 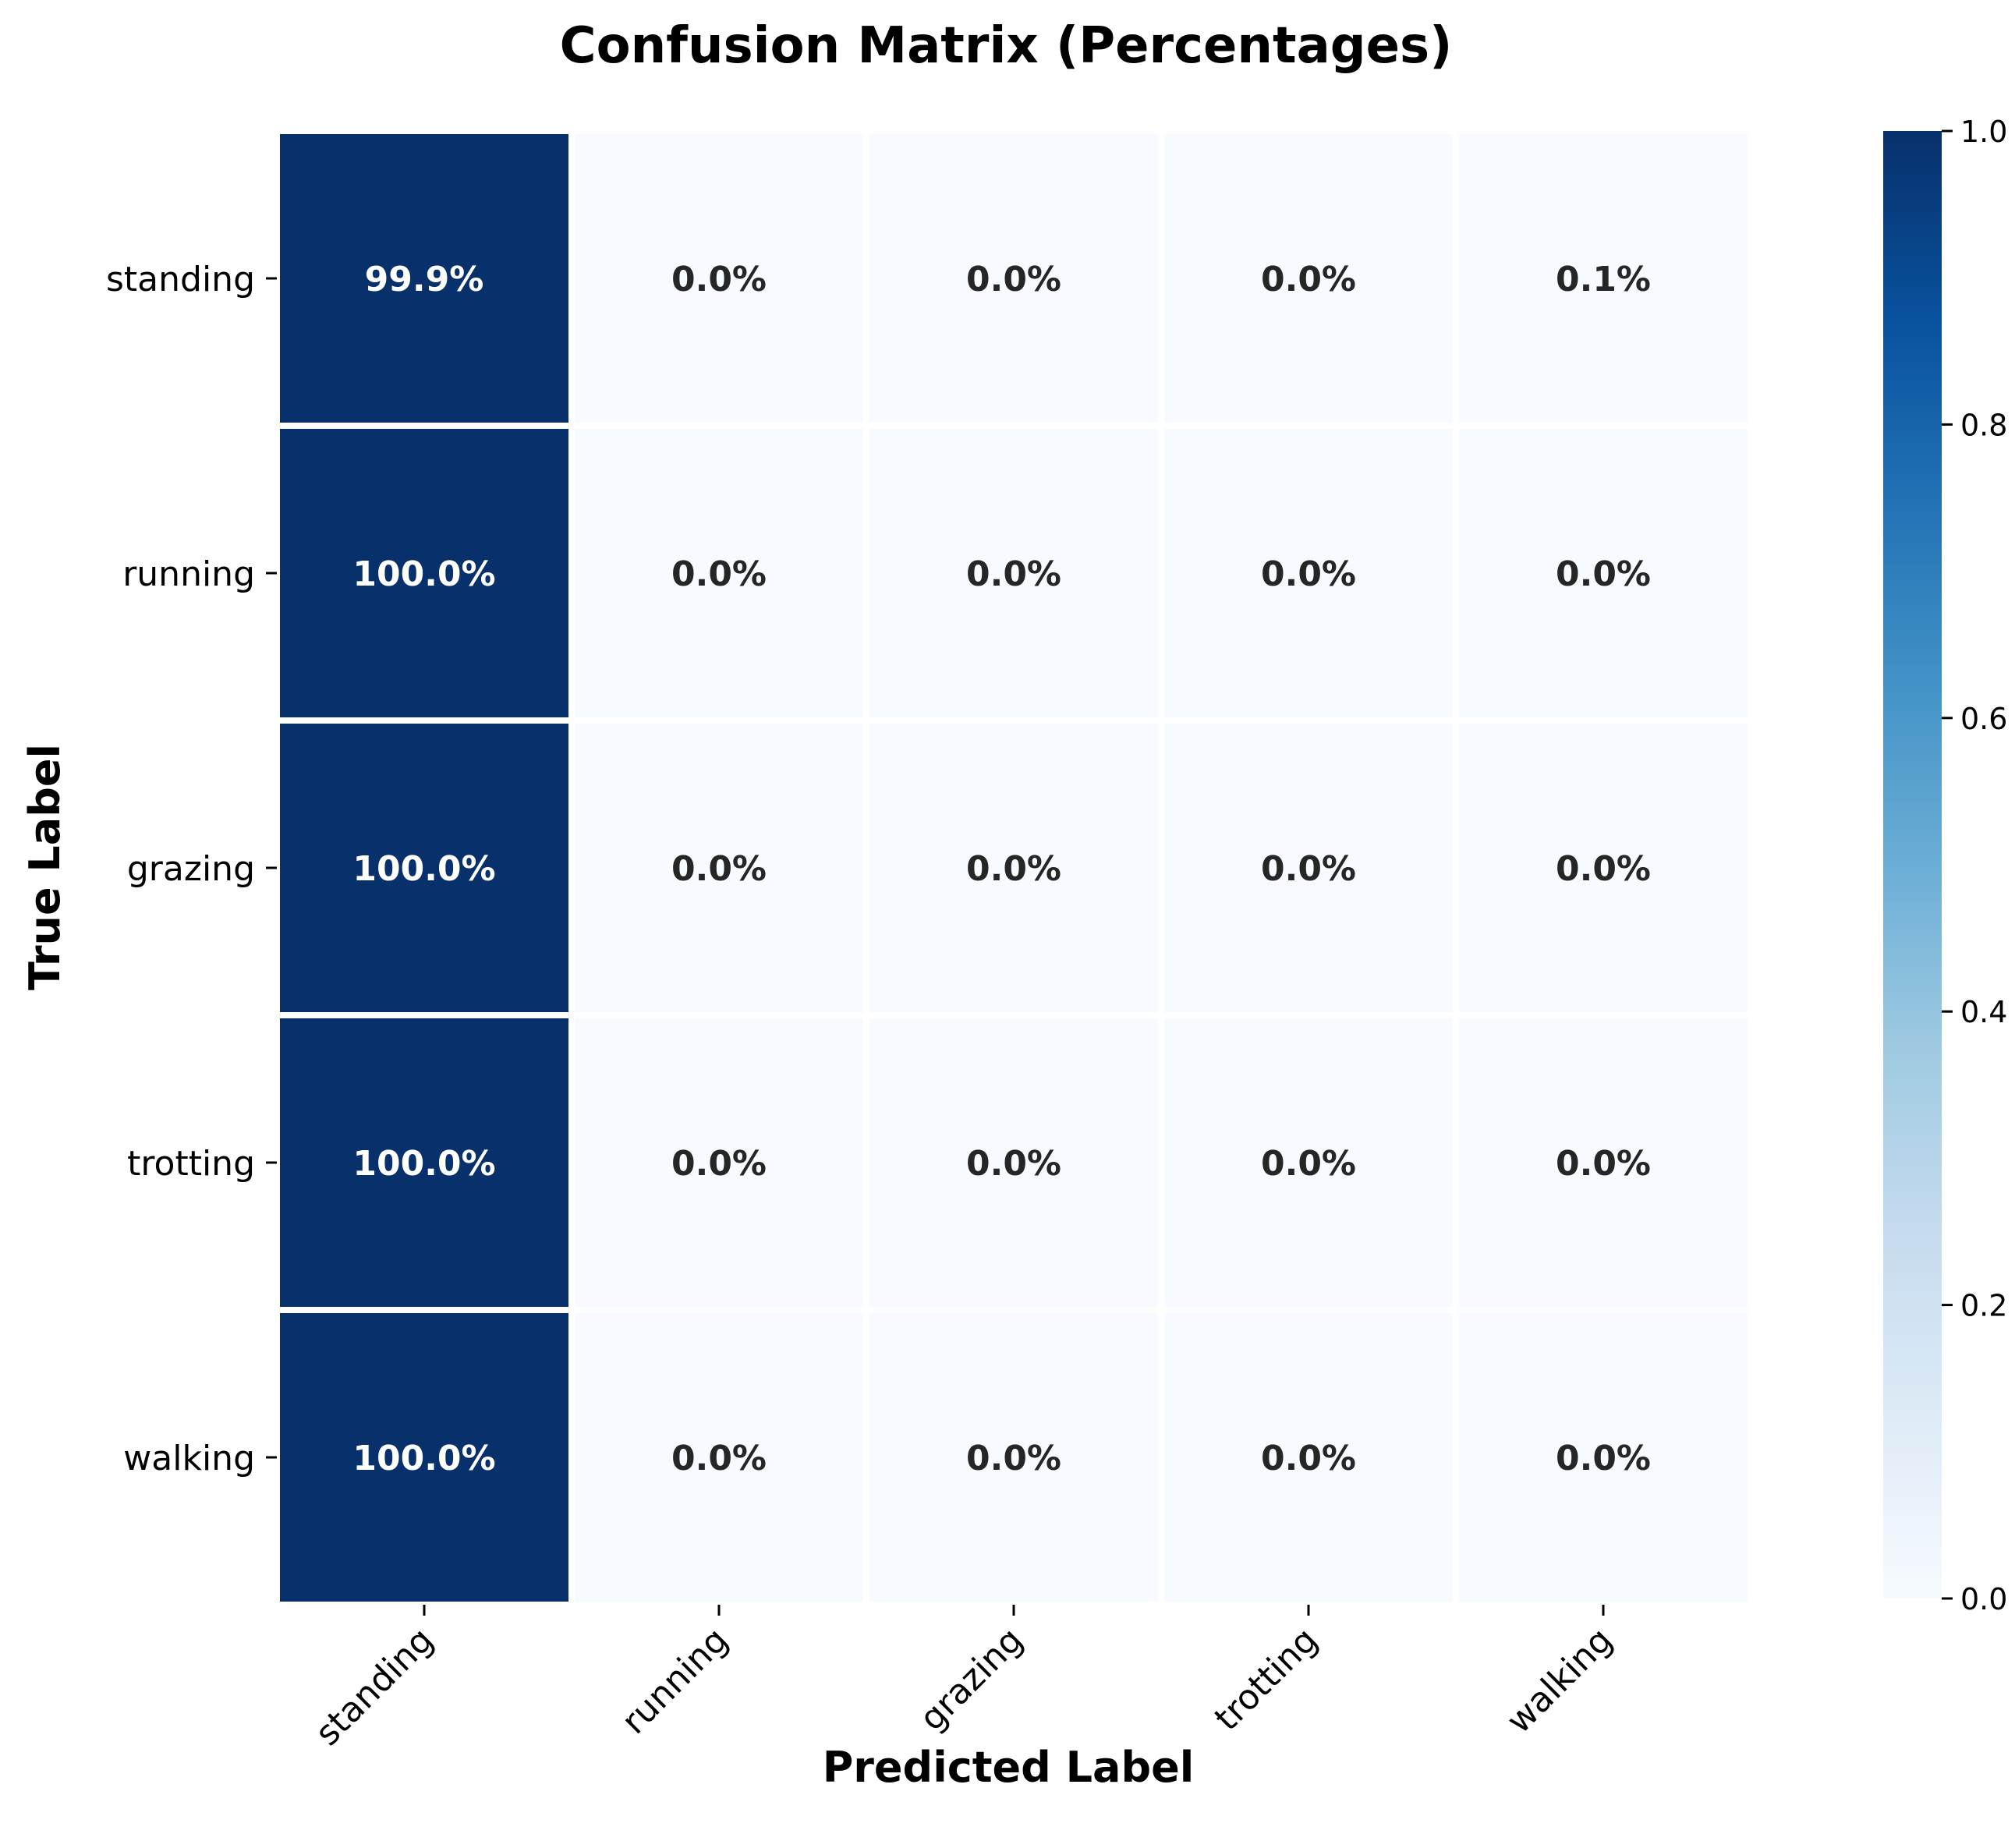 What do you see at coordinates (675, 1681) in the screenshot?
I see `x-tick-label: running` at bounding box center [675, 1681].